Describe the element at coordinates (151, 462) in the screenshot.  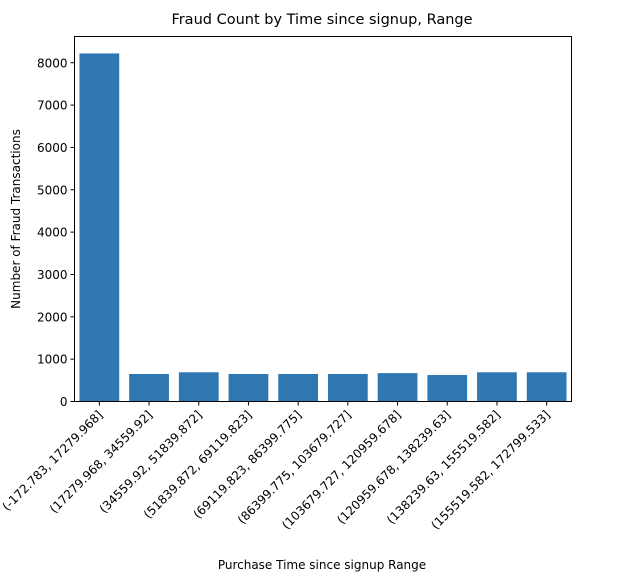
I see `x-tick-label: (34559.92, 51839.872]` at that location.